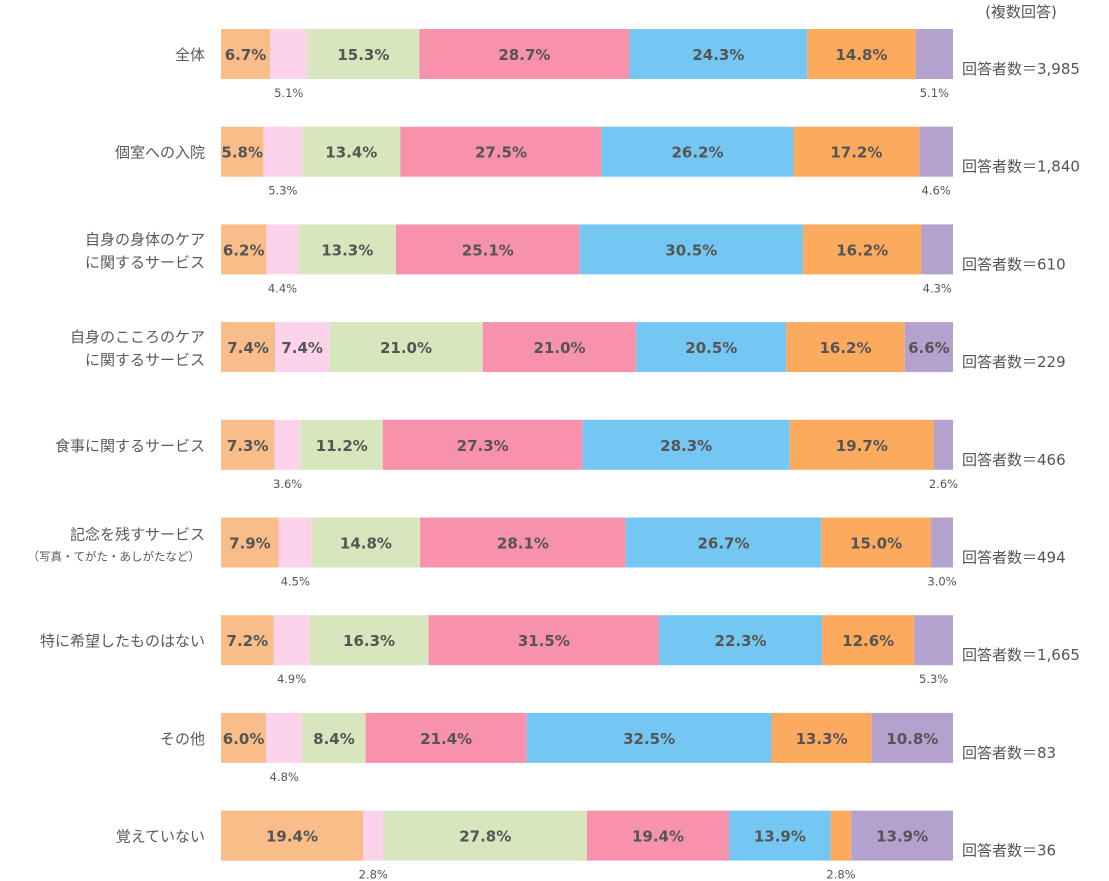 The height and width of the screenshot is (881, 1109). I want to click on category-label: 食事に関するサービス, so click(130, 446).